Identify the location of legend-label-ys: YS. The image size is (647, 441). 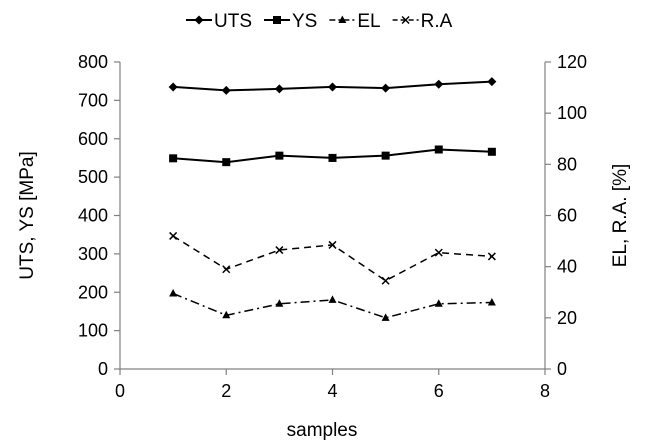
(304, 21).